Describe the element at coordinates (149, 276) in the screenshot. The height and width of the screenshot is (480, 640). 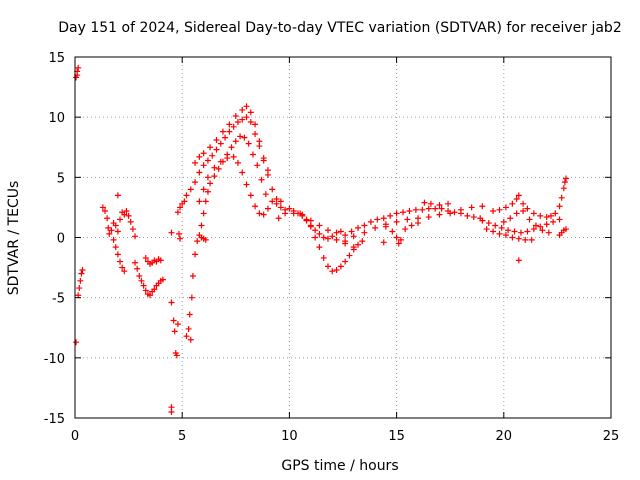
I see `series-dip-3to4` at that location.